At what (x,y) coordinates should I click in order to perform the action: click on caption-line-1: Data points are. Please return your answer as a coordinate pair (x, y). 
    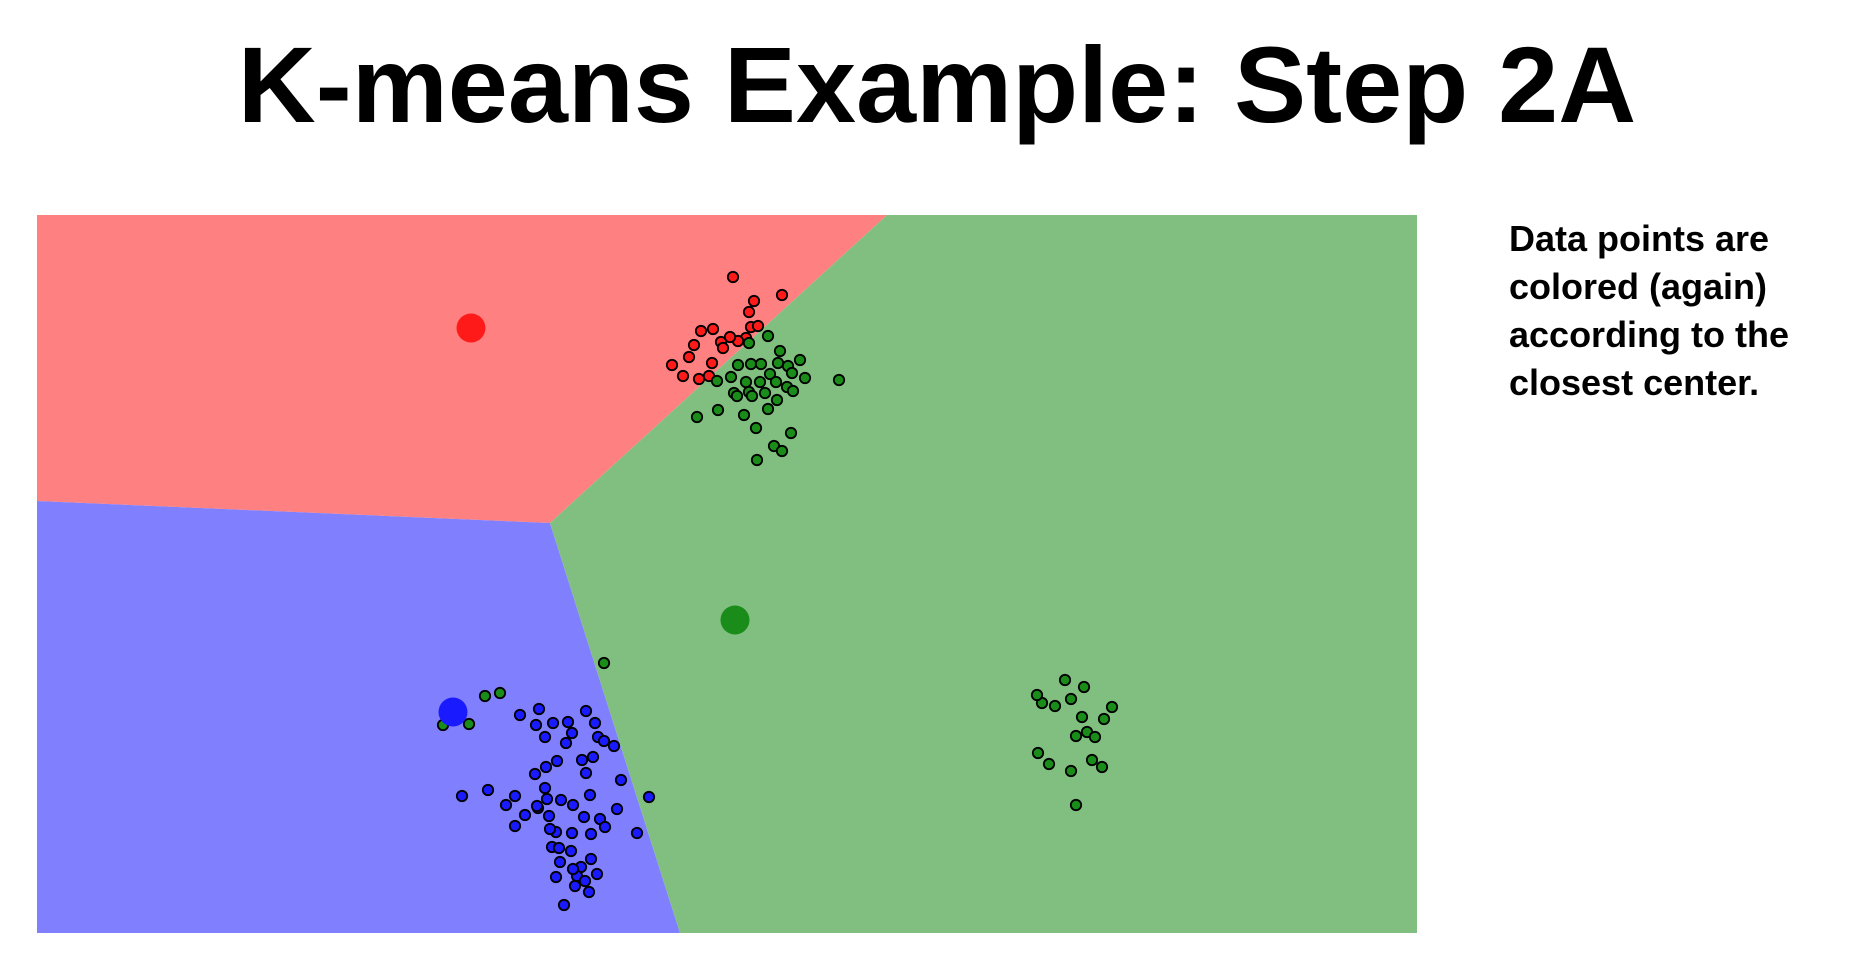
    Looking at the image, I should click on (1639, 238).